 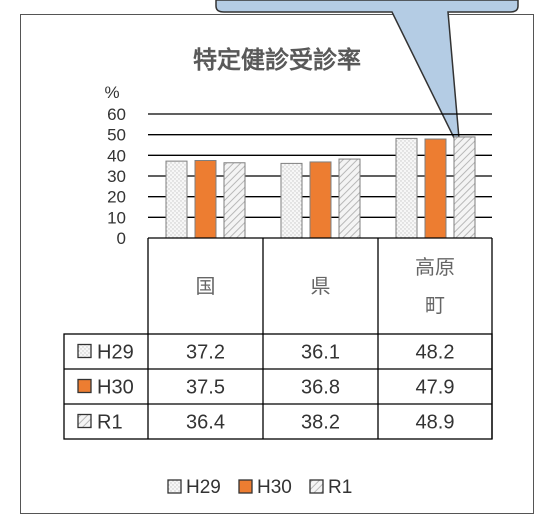 I want to click on data-cell: 48.2, so click(x=435, y=353).